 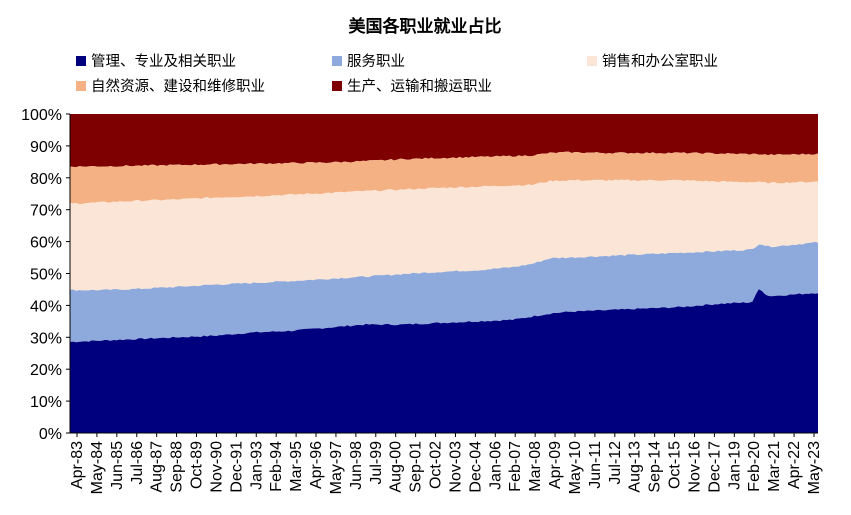 What do you see at coordinates (416, 467) in the screenshot?
I see `x-tick-label: Sep-01` at bounding box center [416, 467].